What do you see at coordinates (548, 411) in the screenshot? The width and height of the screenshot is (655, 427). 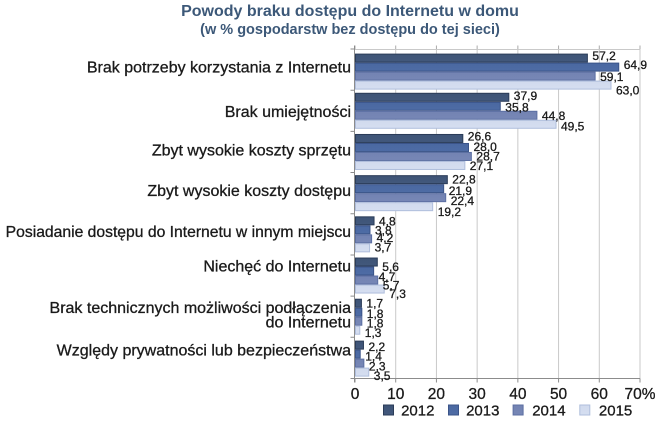 I see `svg-text: 2014` at bounding box center [548, 411].